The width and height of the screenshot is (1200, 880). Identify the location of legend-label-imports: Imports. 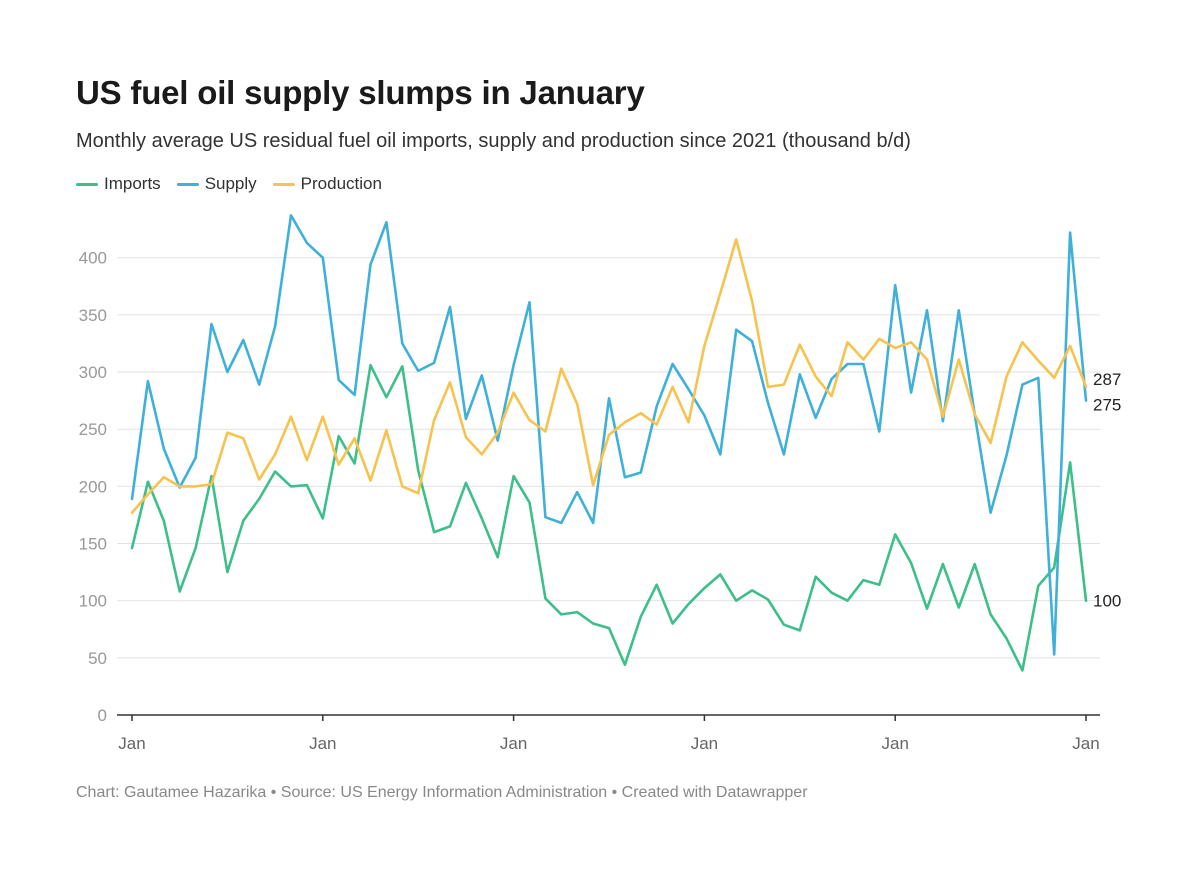
(132, 183).